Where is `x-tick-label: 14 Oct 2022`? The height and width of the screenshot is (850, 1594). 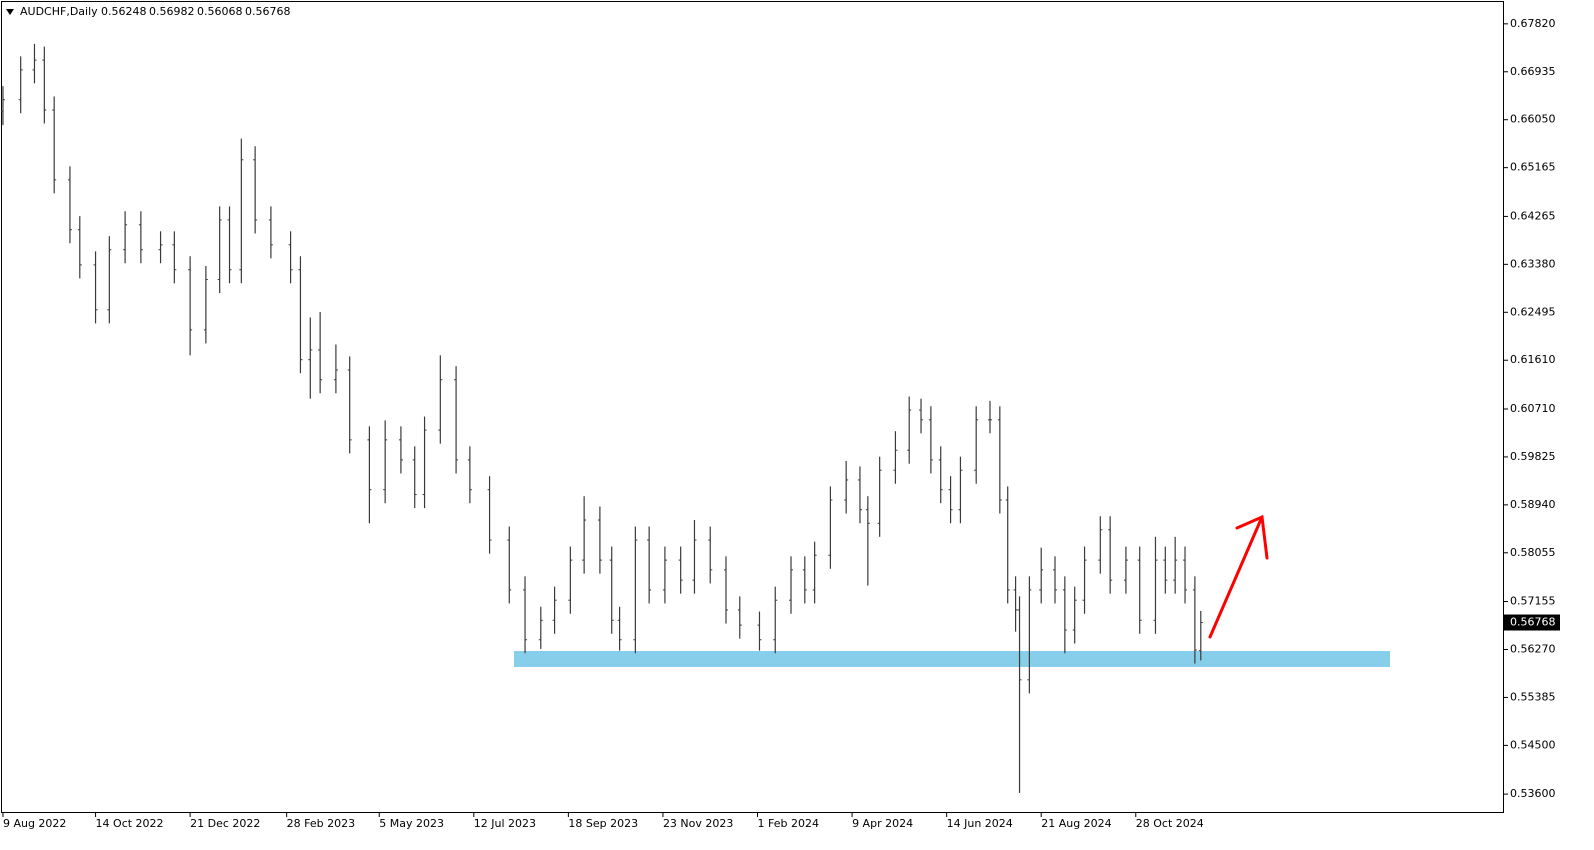
x-tick-label: 14 Oct 2022 is located at coordinates (130, 823).